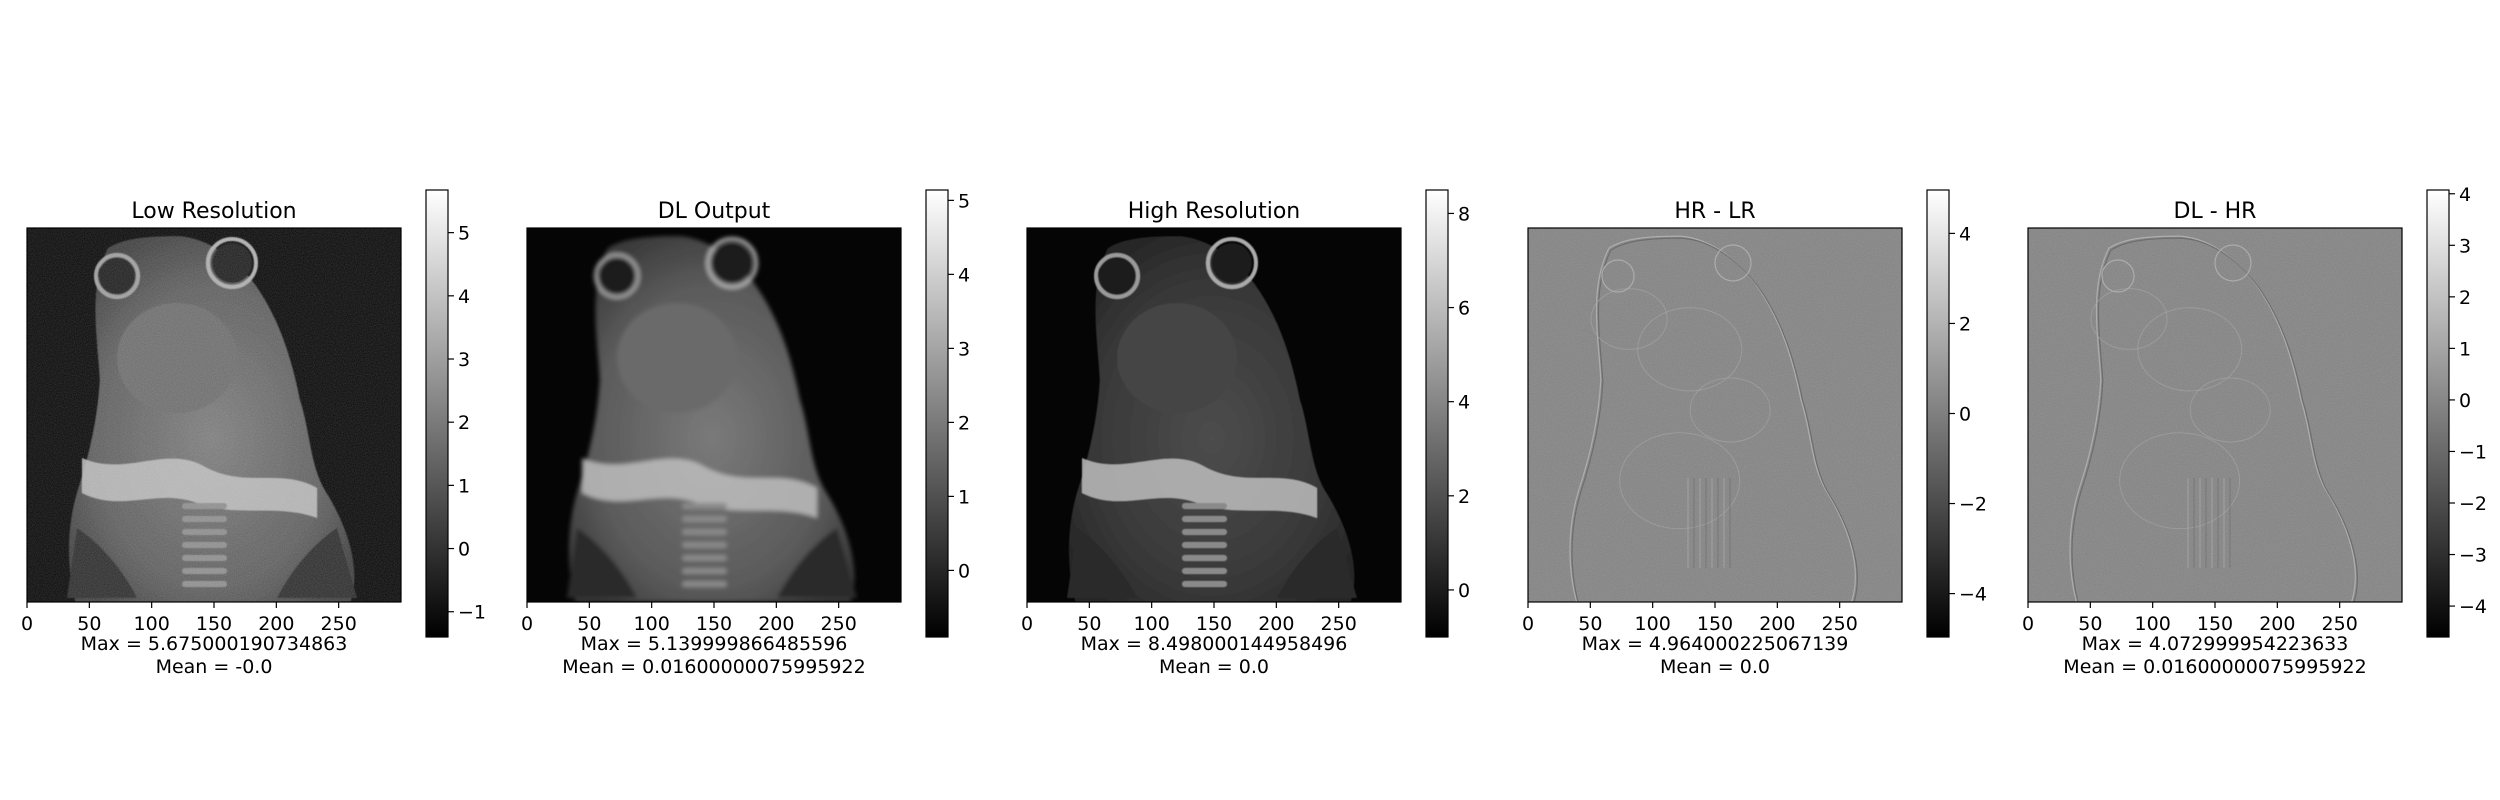 The height and width of the screenshot is (800, 2500). What do you see at coordinates (213, 211) in the screenshot?
I see `panel-title: Low Resolution` at bounding box center [213, 211].